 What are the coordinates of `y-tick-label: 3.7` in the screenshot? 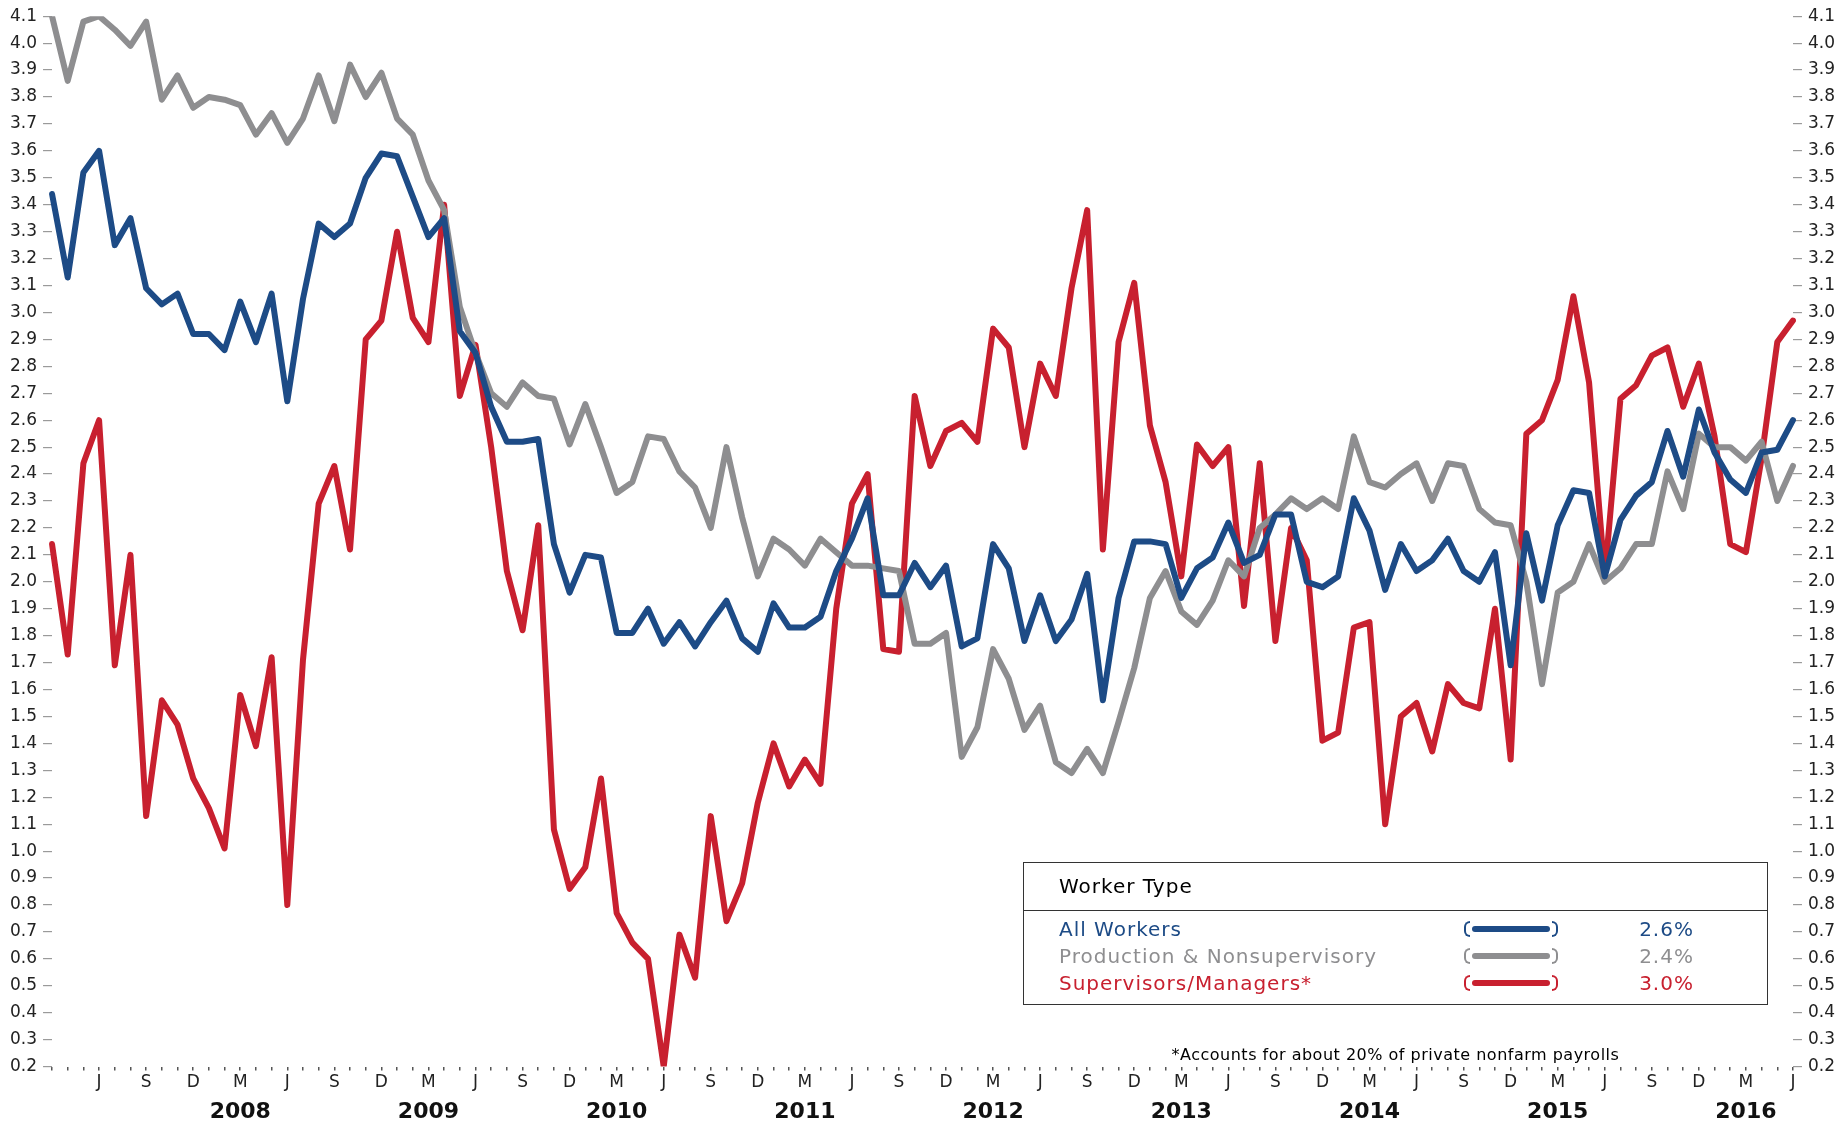 It's located at (23, 122).